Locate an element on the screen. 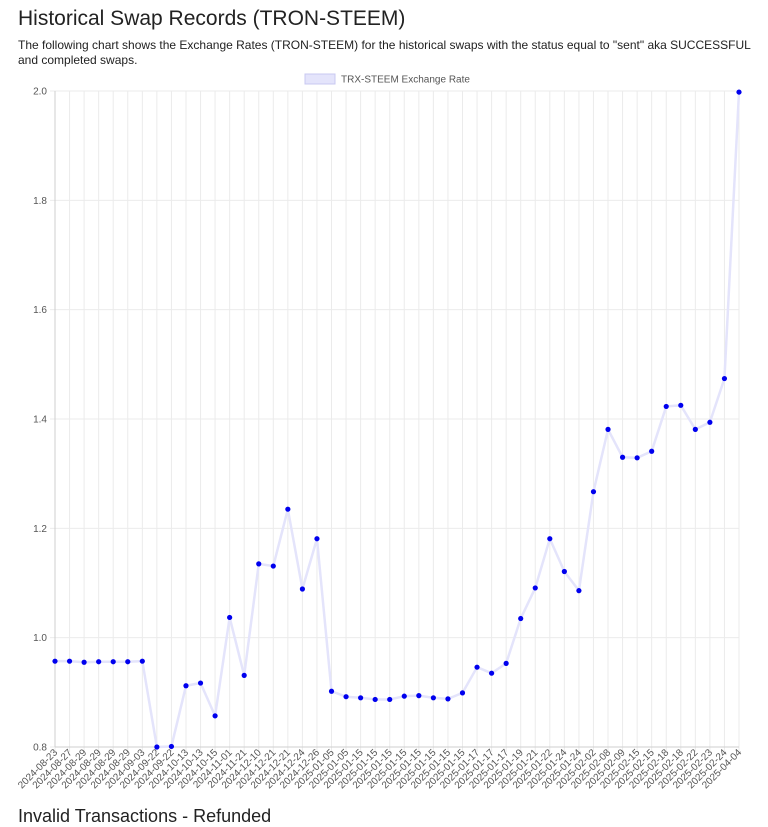 The height and width of the screenshot is (827, 768). legend-label: TRX-STEEM Exchange Rate is located at coordinates (405, 80).